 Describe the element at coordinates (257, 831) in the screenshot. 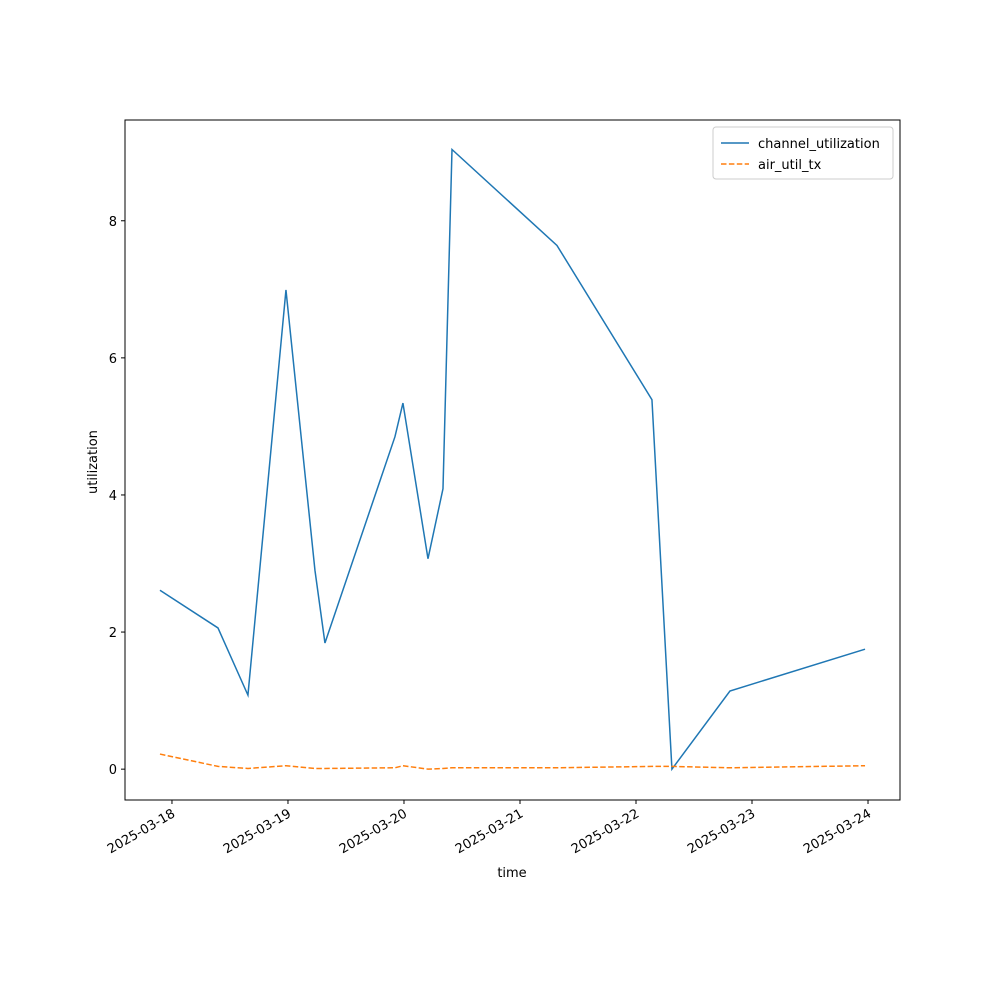

I see `x-tick-label: 2025-03-19` at that location.